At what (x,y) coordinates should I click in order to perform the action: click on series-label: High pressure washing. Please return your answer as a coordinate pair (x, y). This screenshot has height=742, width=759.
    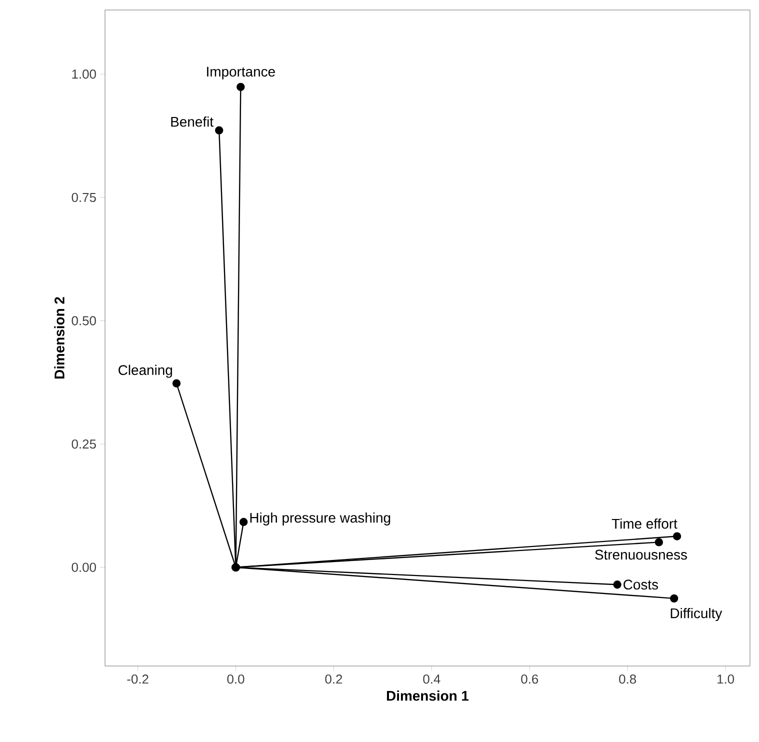
    Looking at the image, I should click on (320, 519).